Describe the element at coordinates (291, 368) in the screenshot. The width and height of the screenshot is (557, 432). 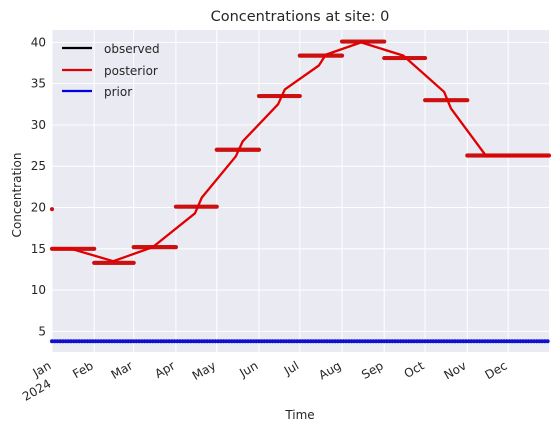
I see `x-tick-label: Jul` at that location.